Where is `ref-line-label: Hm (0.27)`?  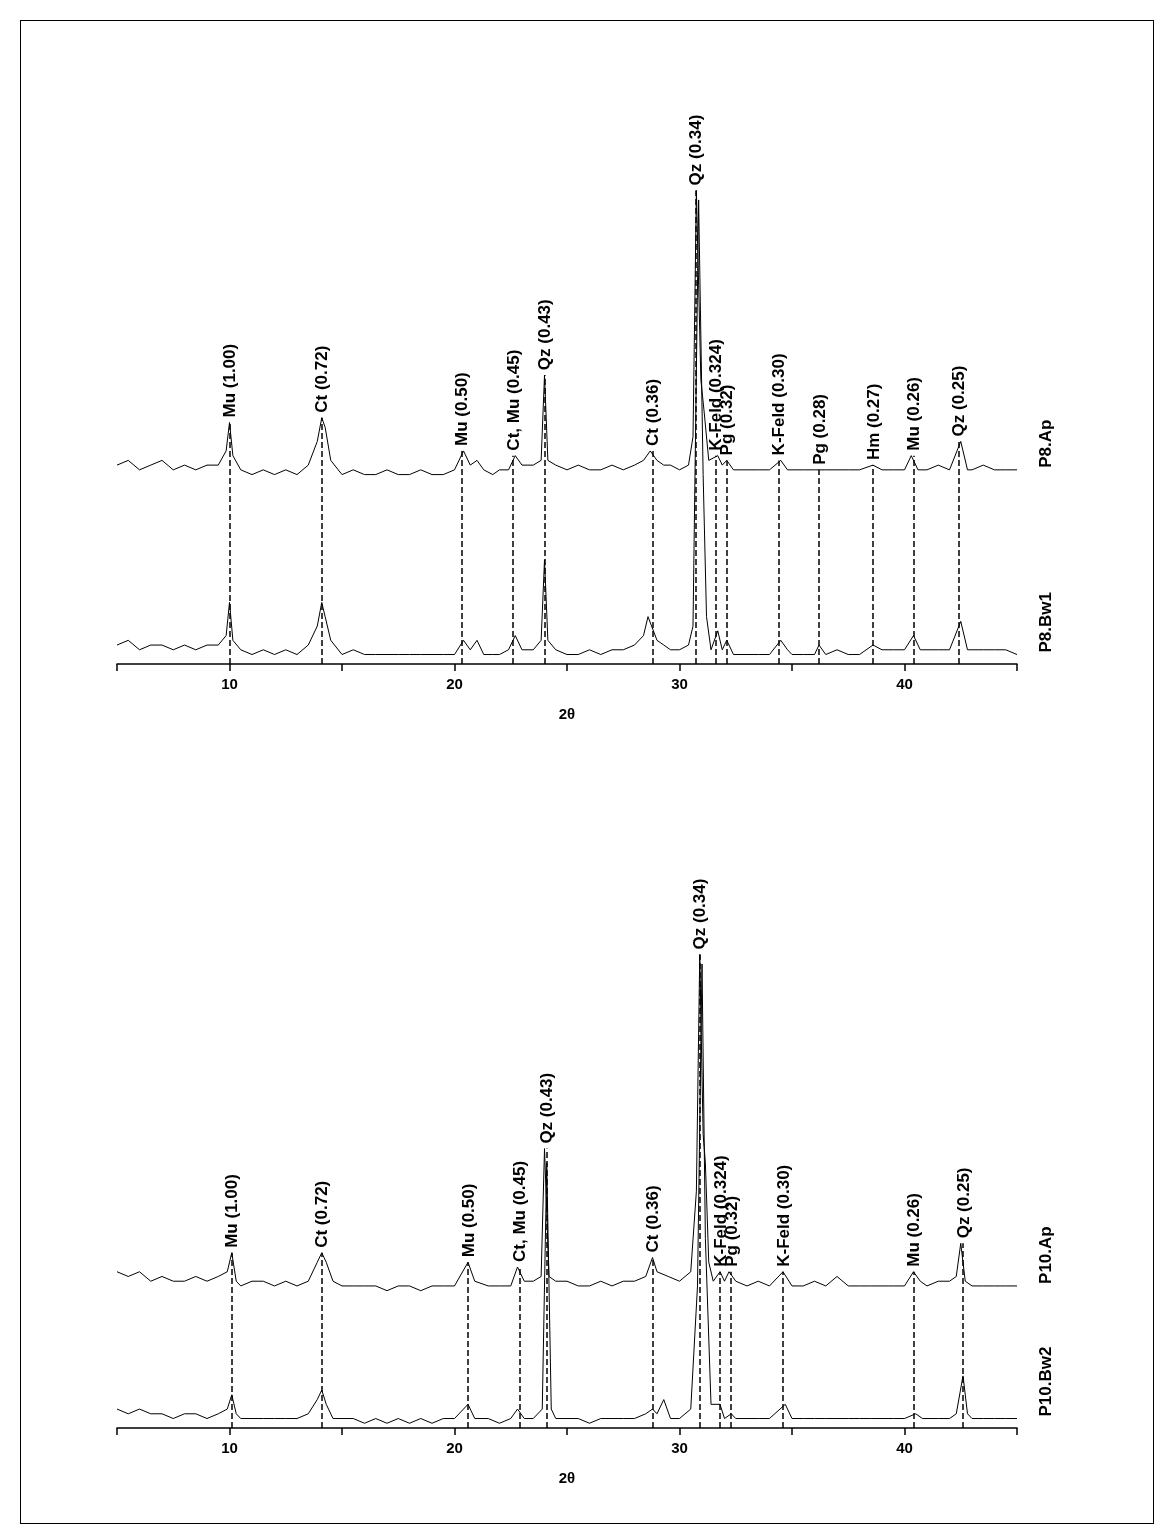
ref-line-label: Hm (0.27) is located at coordinates (873, 422).